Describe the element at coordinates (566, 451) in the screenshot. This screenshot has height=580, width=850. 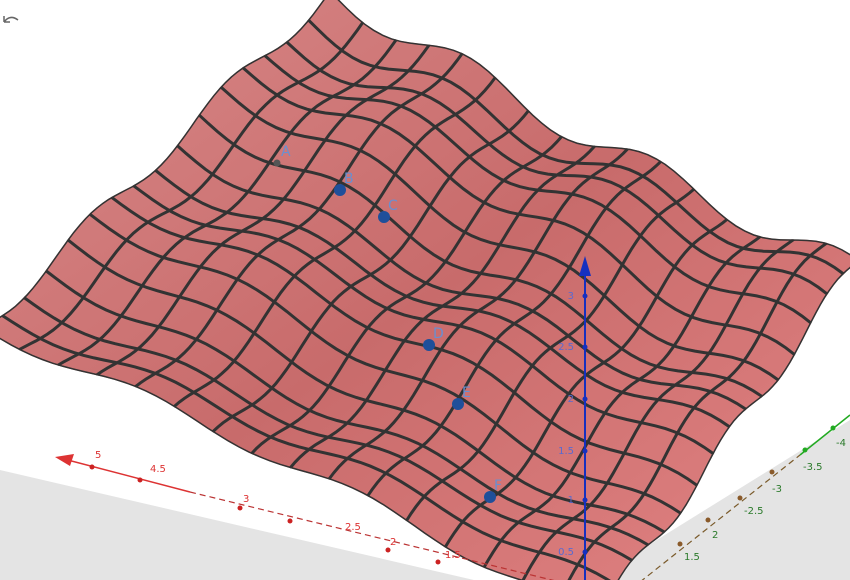
I see `z-tick-label: 1.5` at that location.